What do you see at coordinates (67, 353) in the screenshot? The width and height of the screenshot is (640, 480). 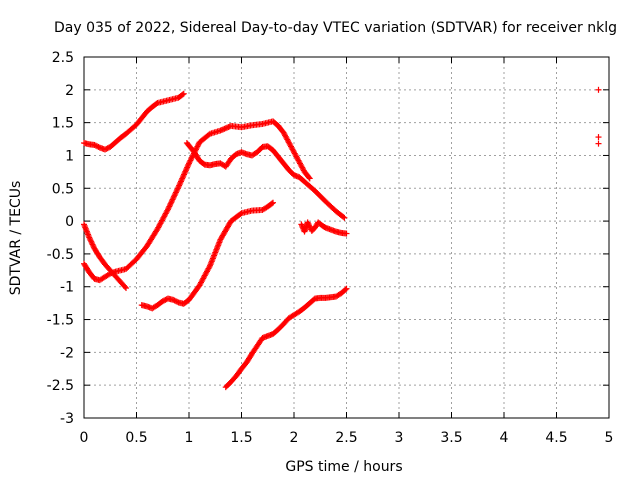 I see `y-tick-label: -2` at bounding box center [67, 353].